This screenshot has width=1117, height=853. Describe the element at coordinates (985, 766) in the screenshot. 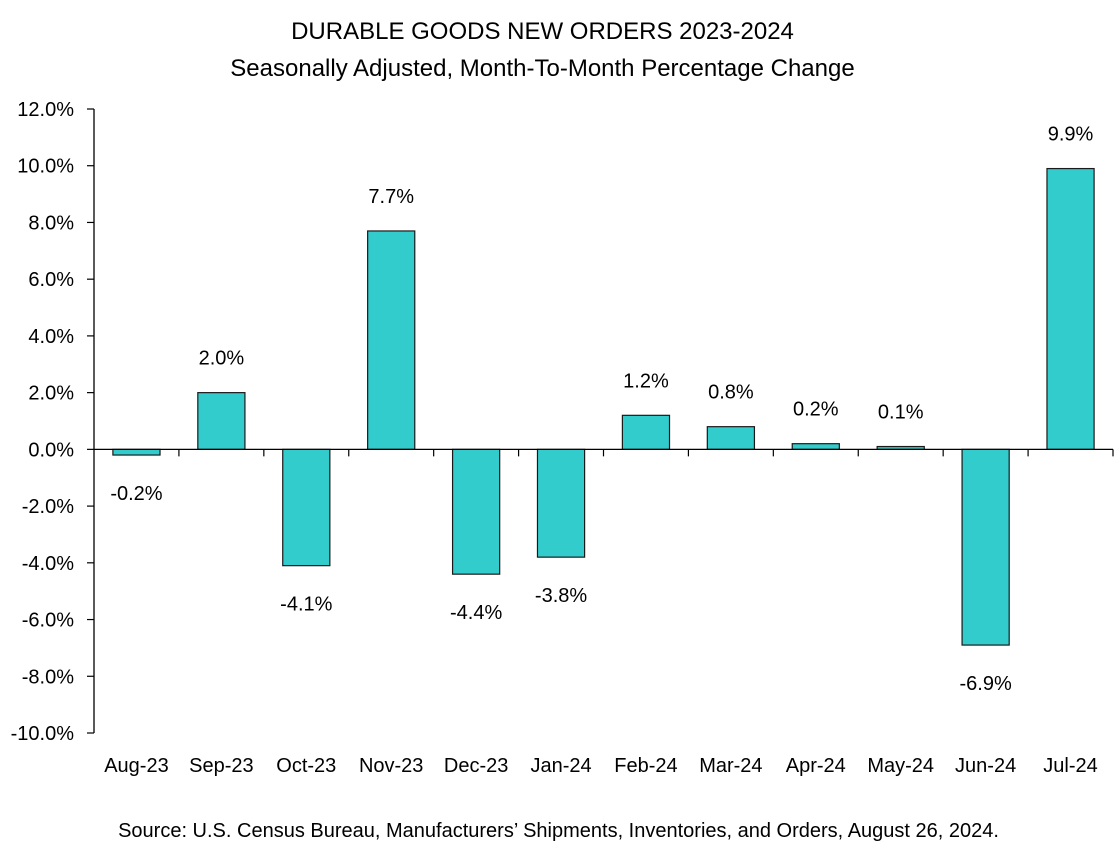

I see `x-tick-label: Jun-24` at that location.